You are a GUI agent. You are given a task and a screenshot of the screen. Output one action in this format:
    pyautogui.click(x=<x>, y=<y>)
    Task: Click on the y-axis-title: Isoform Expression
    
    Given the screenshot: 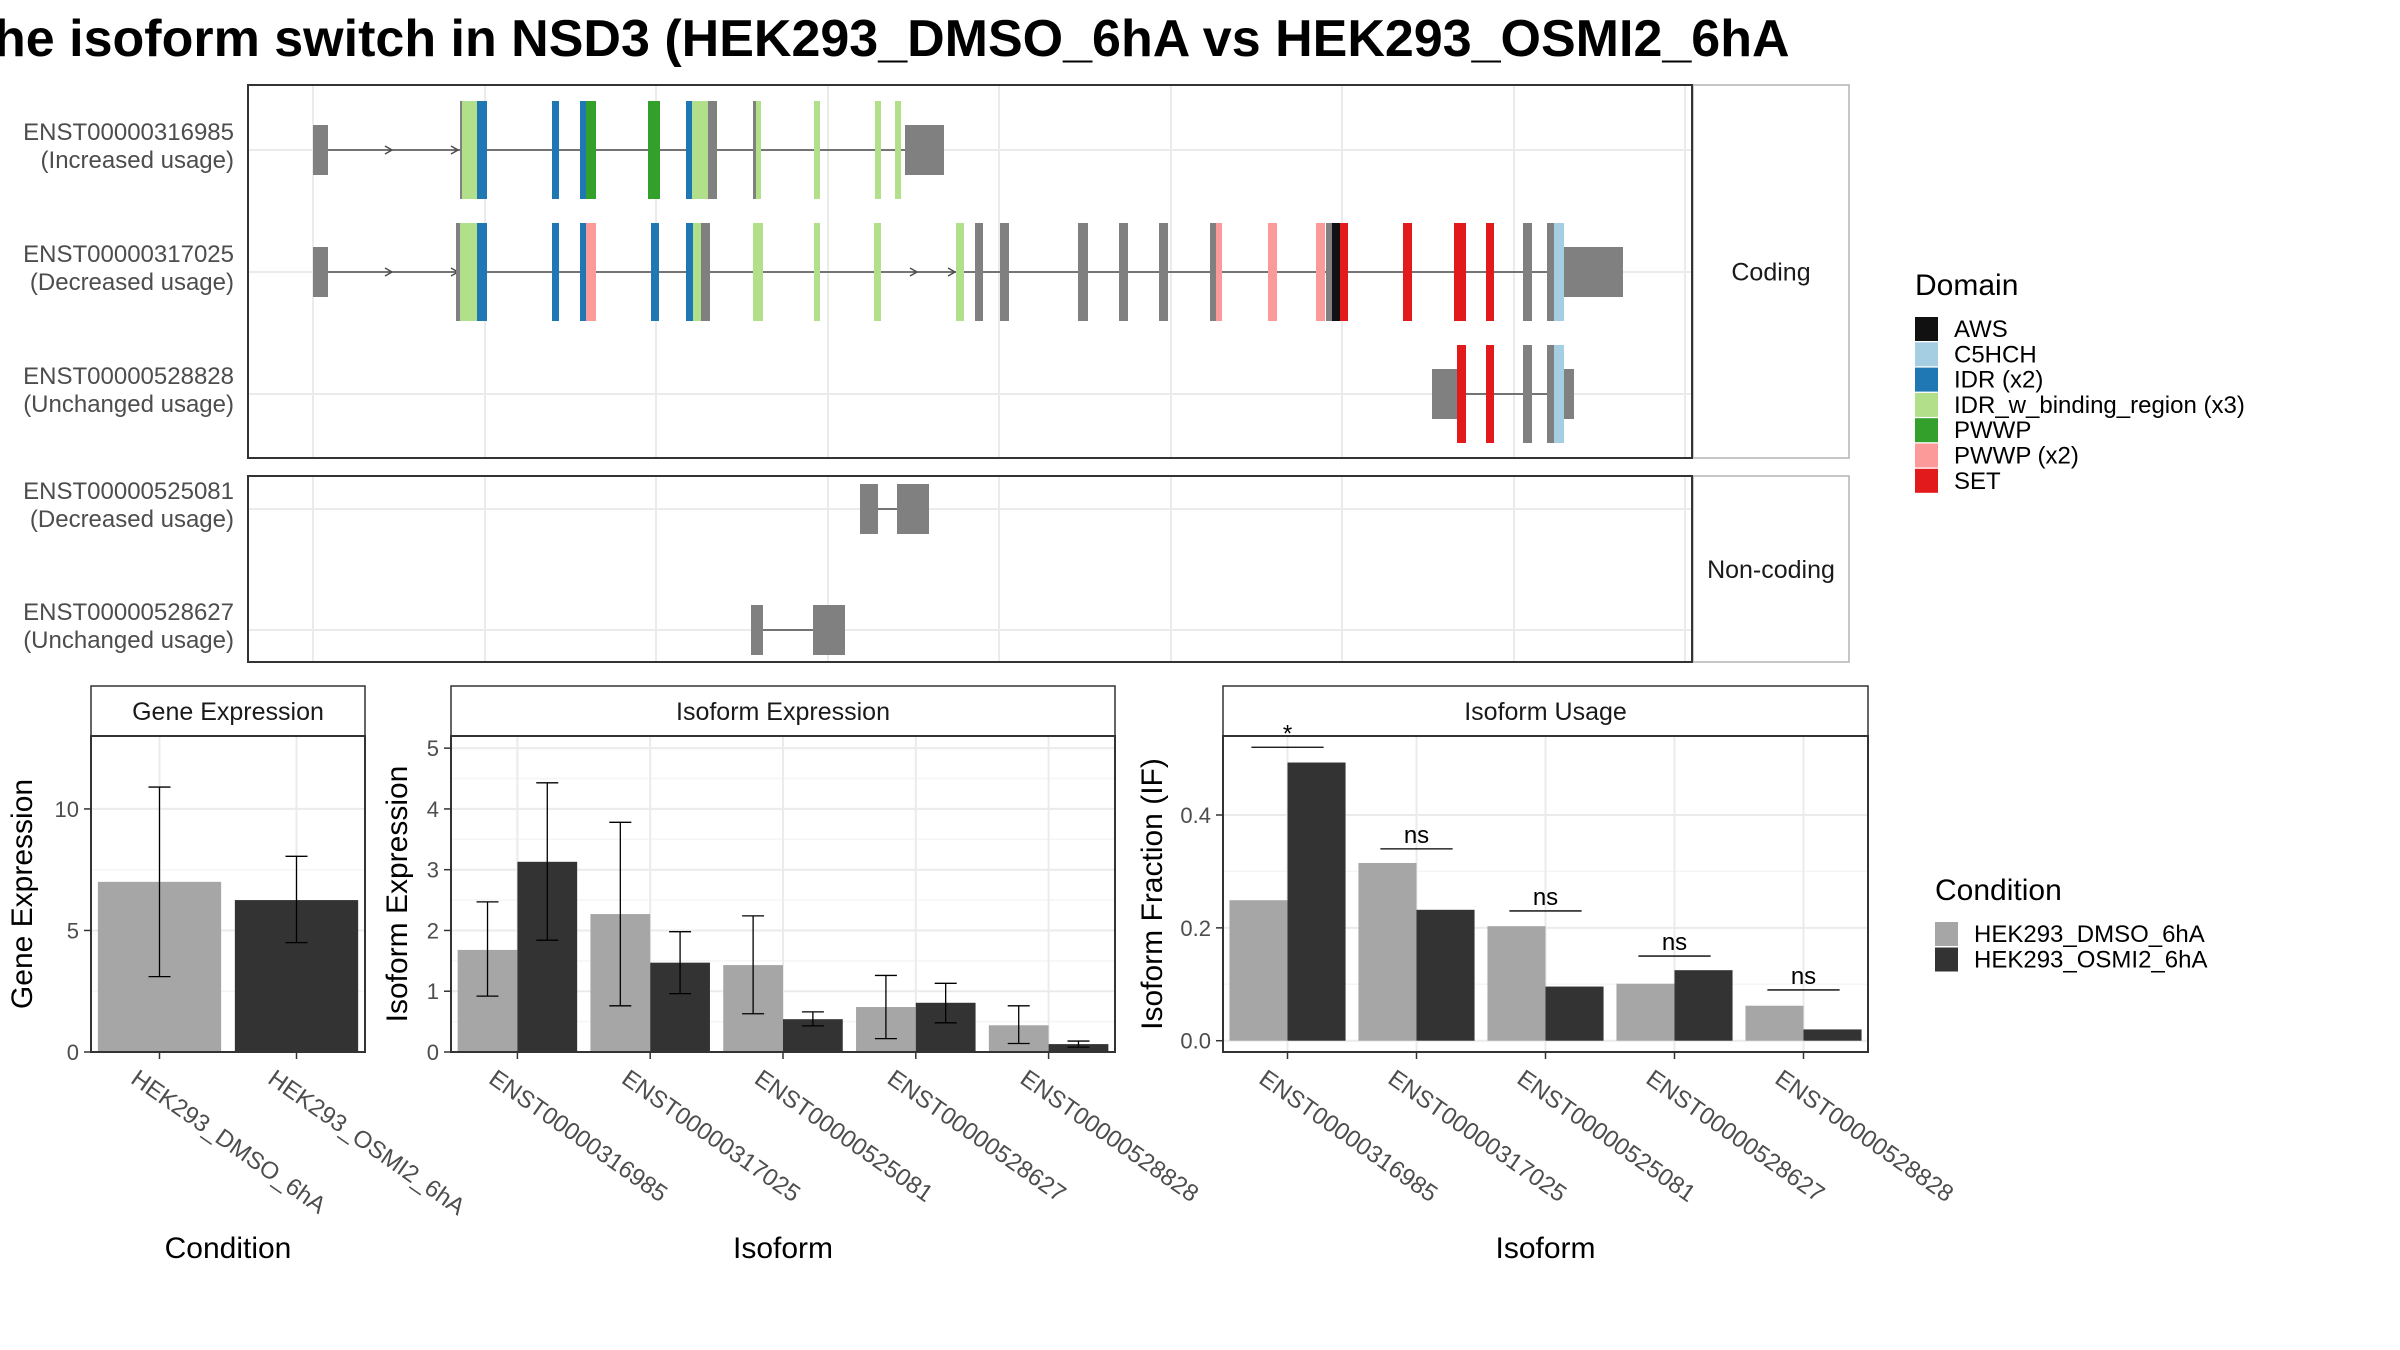 What is the action you would take?
    pyautogui.click(x=397, y=894)
    